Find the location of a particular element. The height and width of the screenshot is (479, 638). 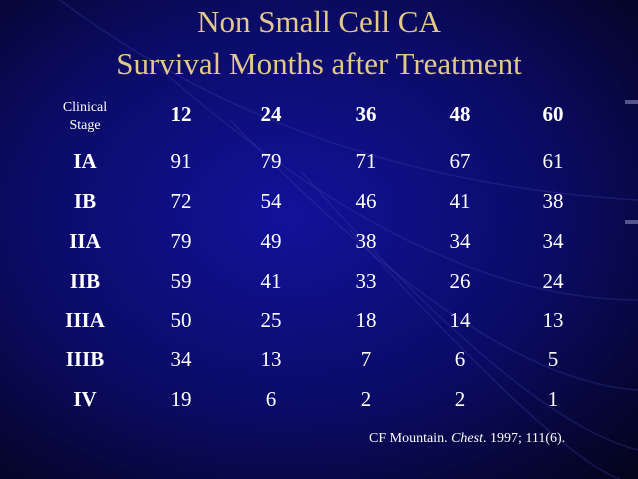

citation-details: . 1997; 111(6). is located at coordinates (524, 438).